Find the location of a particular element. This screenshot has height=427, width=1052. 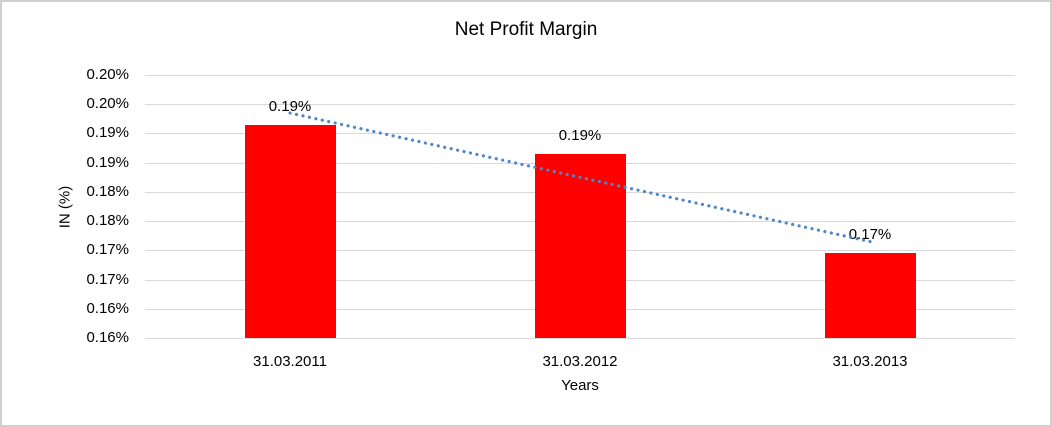

x-axis-title: Years is located at coordinates (580, 385).